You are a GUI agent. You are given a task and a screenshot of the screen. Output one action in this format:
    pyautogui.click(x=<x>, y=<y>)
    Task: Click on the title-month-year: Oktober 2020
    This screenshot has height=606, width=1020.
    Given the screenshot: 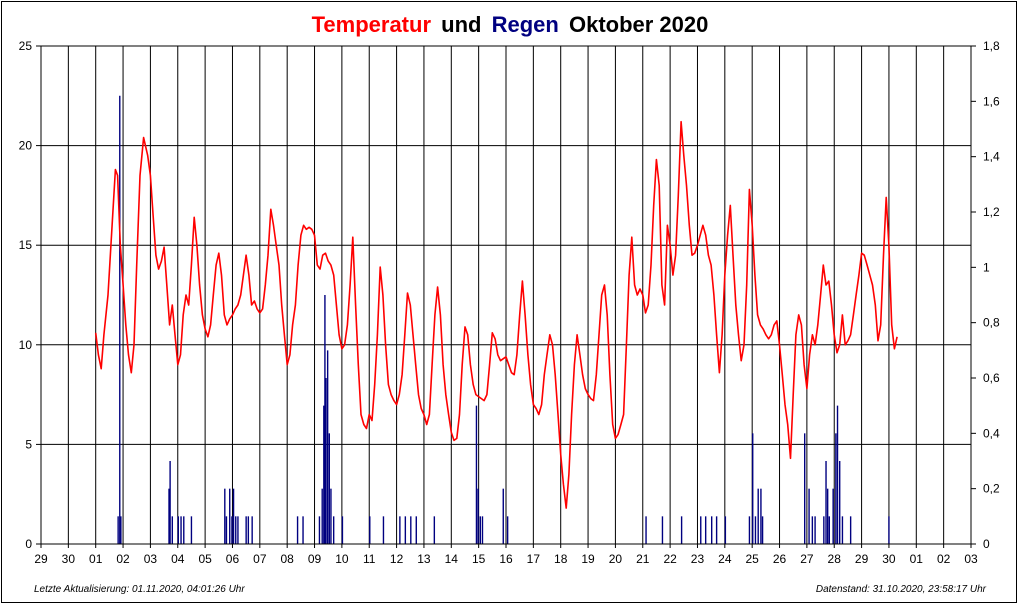 What is the action you would take?
    pyautogui.click(x=638, y=24)
    